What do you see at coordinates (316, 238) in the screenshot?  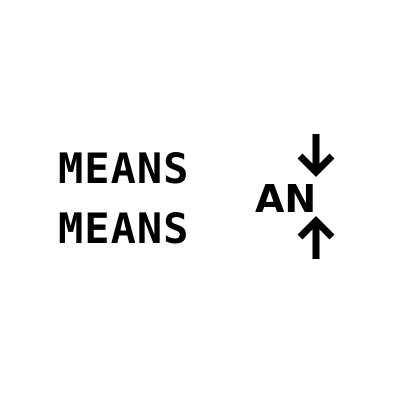 I see `arrow-up-icon` at bounding box center [316, 238].